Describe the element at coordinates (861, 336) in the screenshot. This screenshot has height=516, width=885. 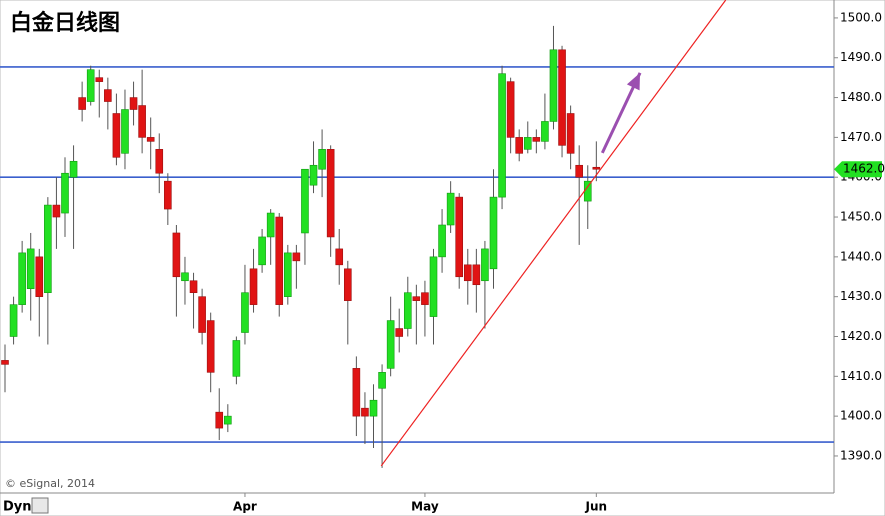
I see `y-tick-label: 1420.0` at that location.